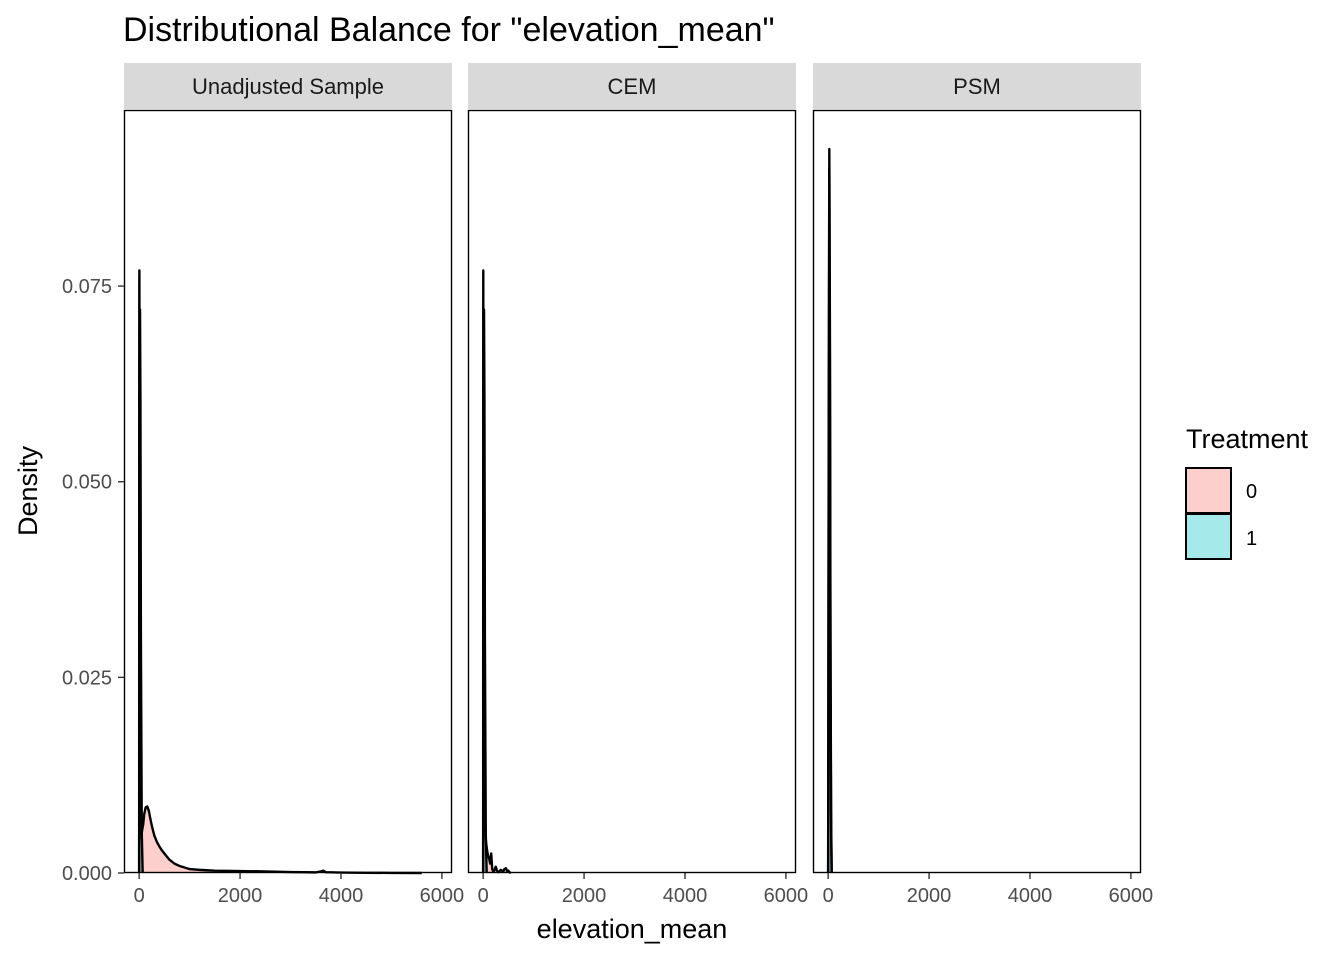  I want to click on panel-marks-cem, so click(496, 572).